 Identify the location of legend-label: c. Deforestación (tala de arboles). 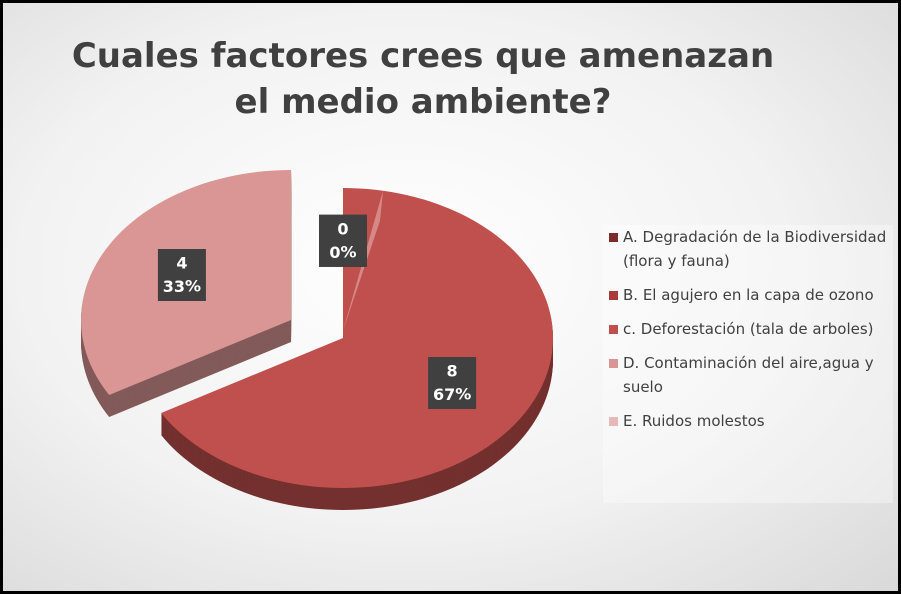
(748, 329).